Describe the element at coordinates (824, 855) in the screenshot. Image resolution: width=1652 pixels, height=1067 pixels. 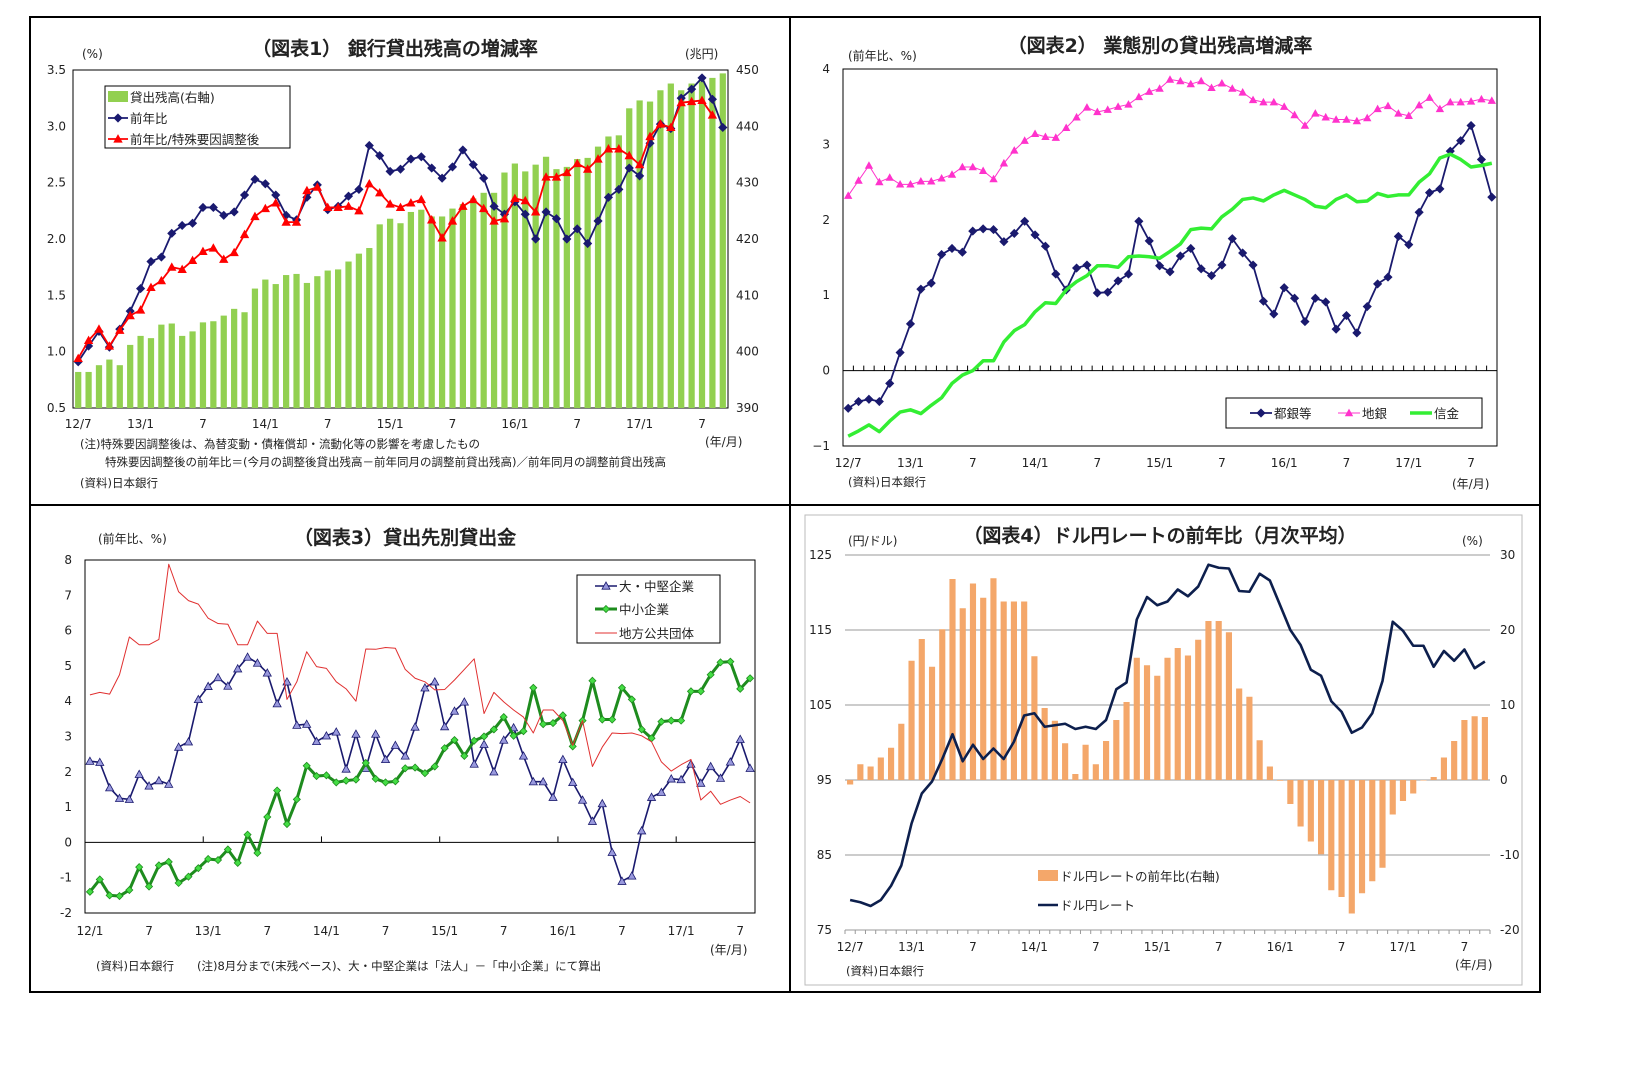
I see `chart4-y-tick-label: 85` at that location.